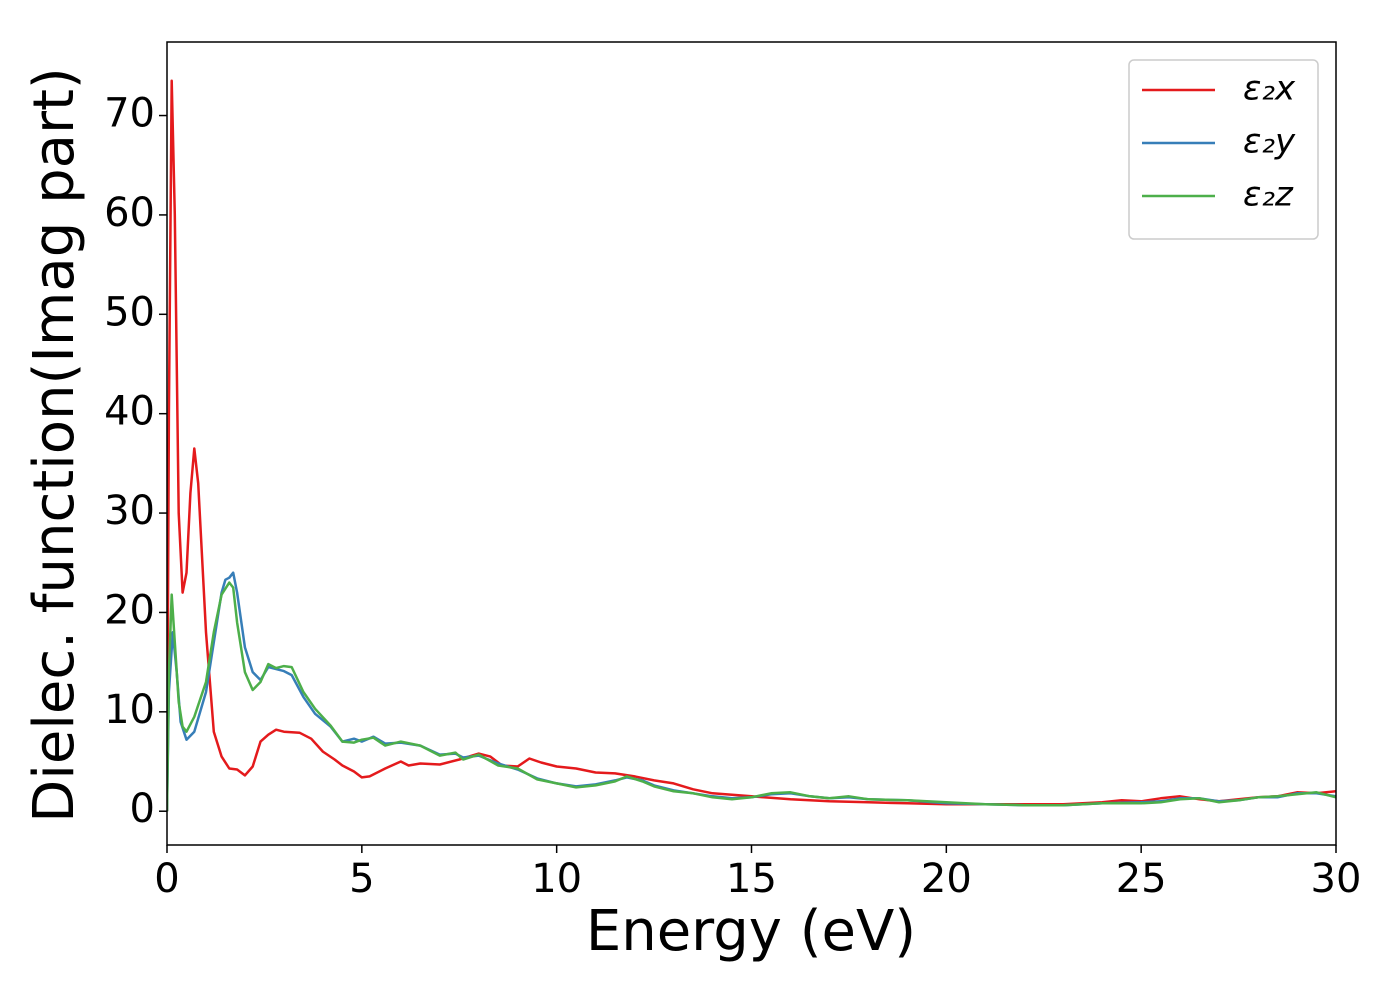 The image size is (1400, 1000). I want to click on y-tick-label: 30, so click(129, 511).